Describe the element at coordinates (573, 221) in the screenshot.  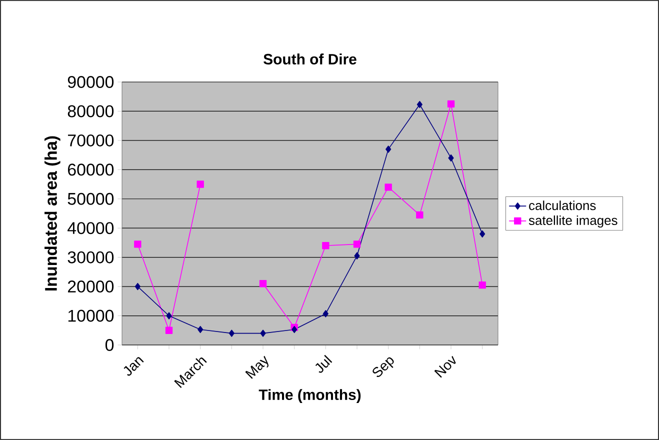
I see `legend-label: satellite images` at that location.